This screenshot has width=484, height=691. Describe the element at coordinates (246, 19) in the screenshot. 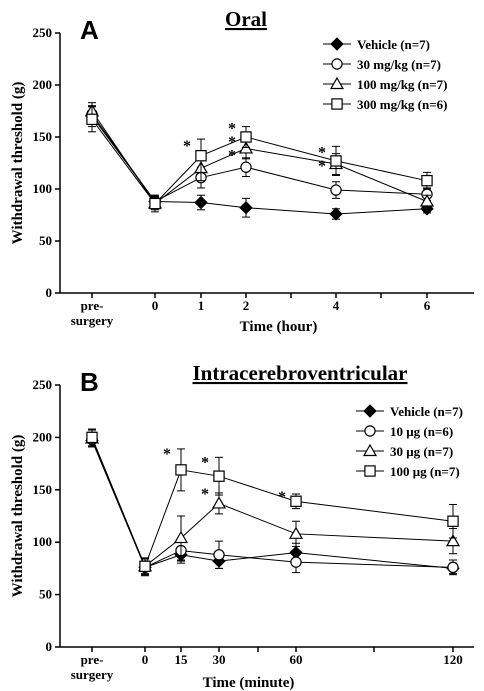

I see `panel-title: Oral` at that location.